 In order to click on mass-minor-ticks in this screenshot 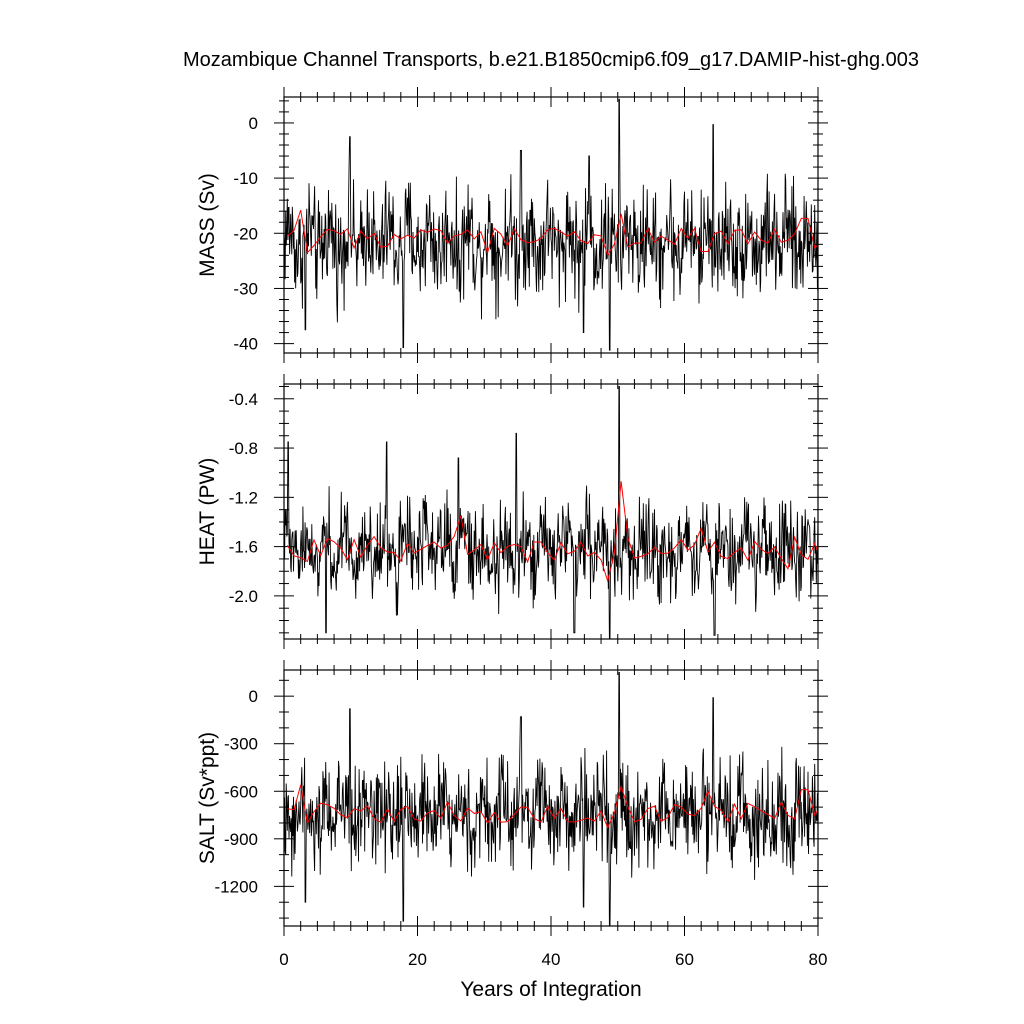, I will do `click(551, 225)`.